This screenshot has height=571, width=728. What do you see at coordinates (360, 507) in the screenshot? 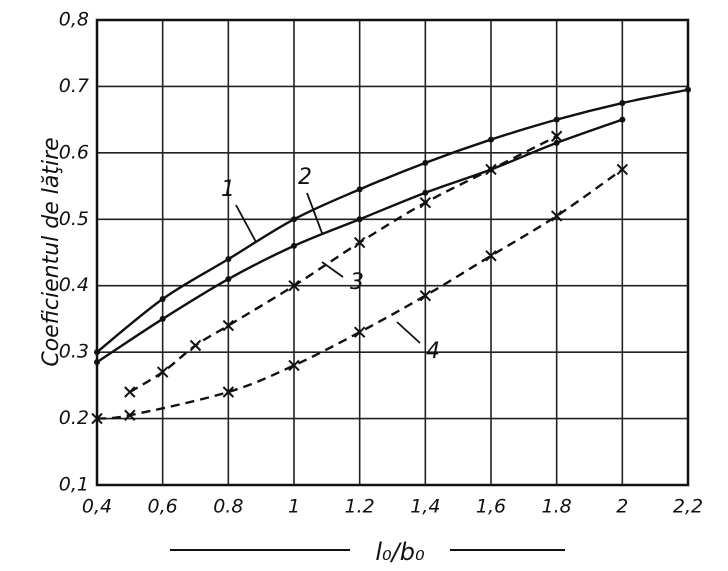
I see `x-tick-label: 1.2` at bounding box center [360, 507].